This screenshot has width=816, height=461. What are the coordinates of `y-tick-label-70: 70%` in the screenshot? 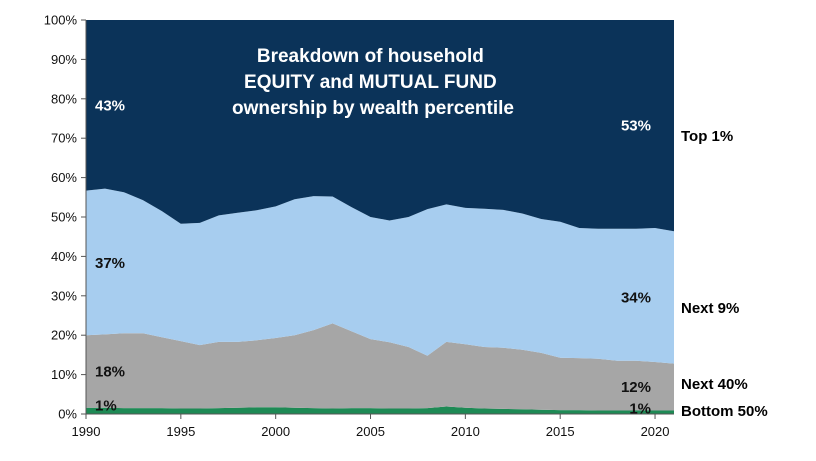 It's located at (64, 138).